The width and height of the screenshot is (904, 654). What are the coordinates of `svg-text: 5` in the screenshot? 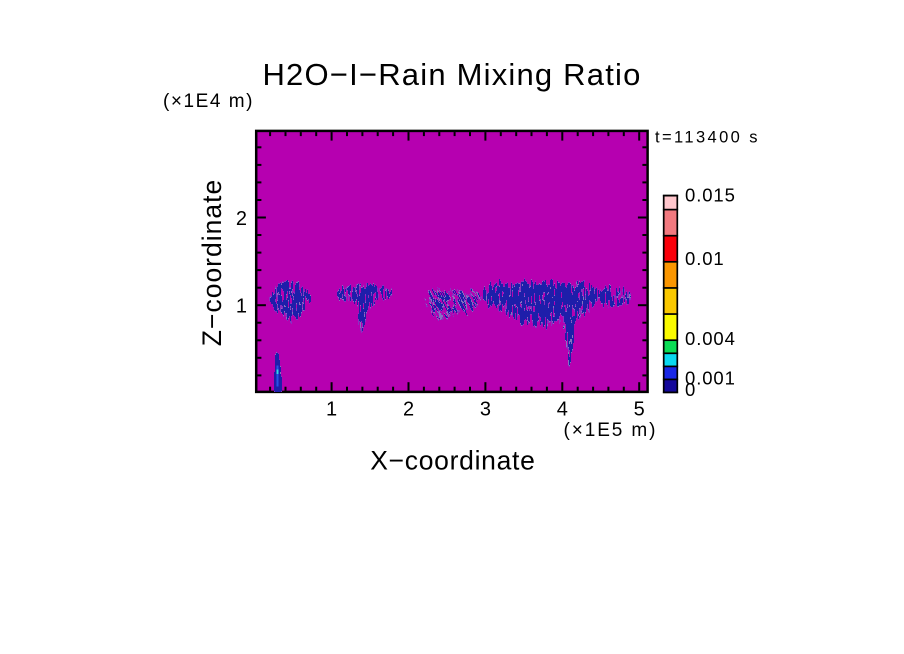 It's located at (639, 409).